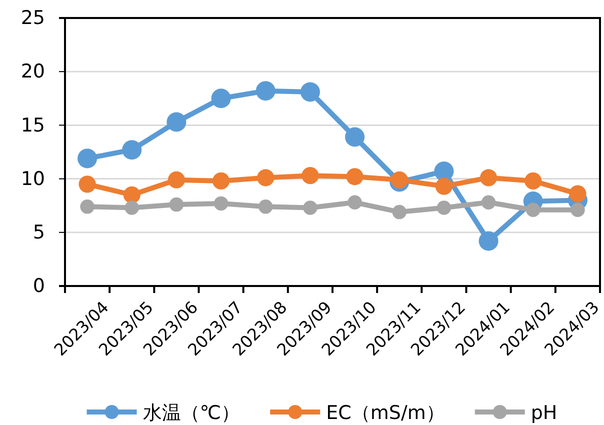  Describe the element at coordinates (191, 413) in the screenshot. I see `legend-label: 水温（℃）` at that location.